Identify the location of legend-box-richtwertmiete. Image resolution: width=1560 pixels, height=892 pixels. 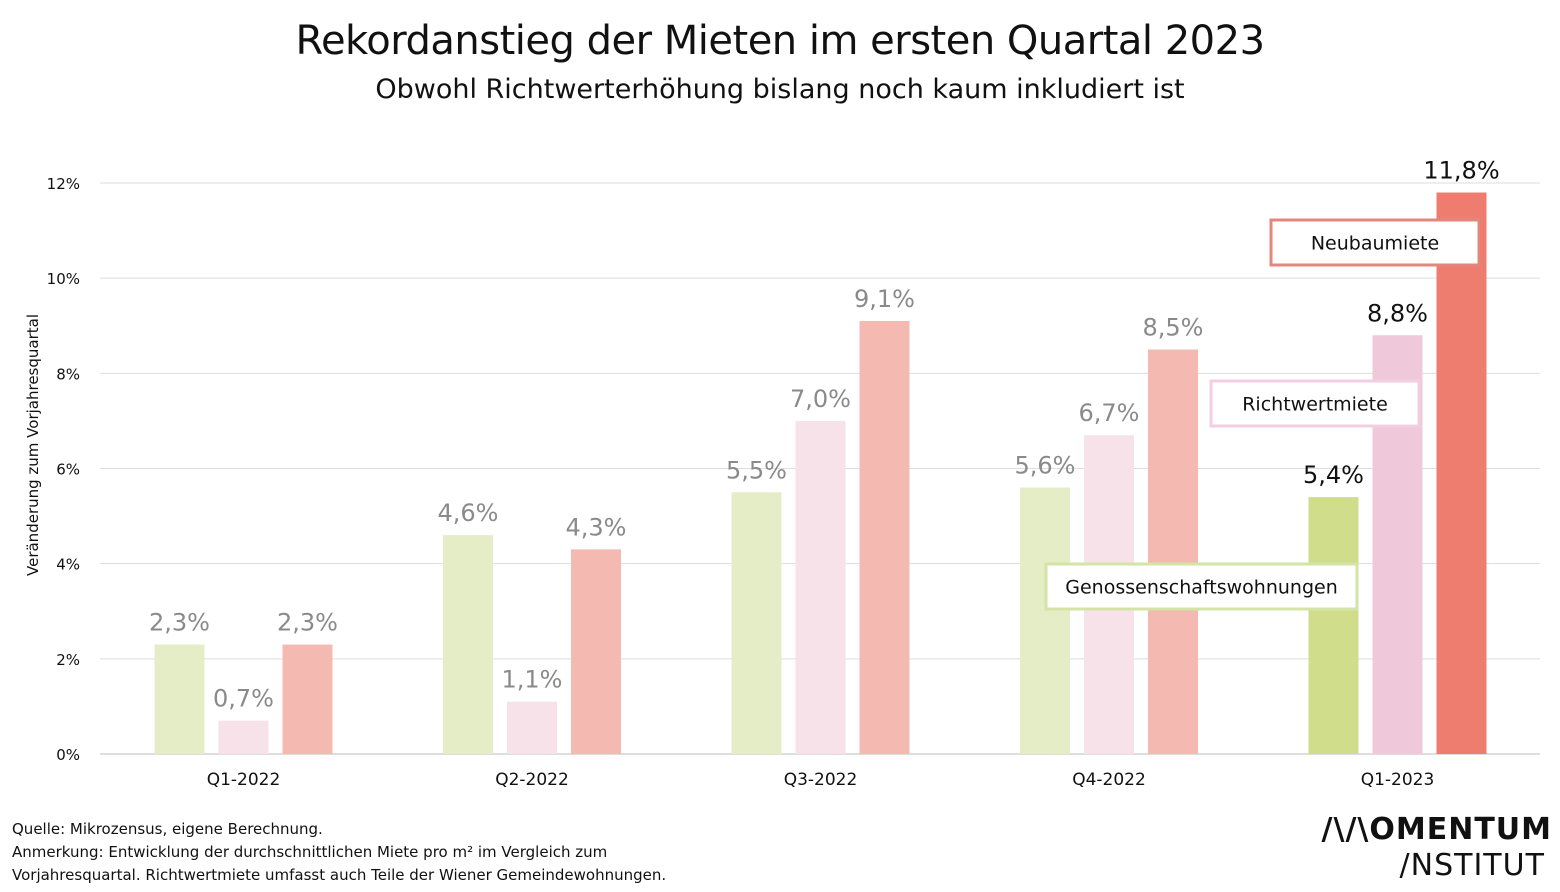
(1315, 403).